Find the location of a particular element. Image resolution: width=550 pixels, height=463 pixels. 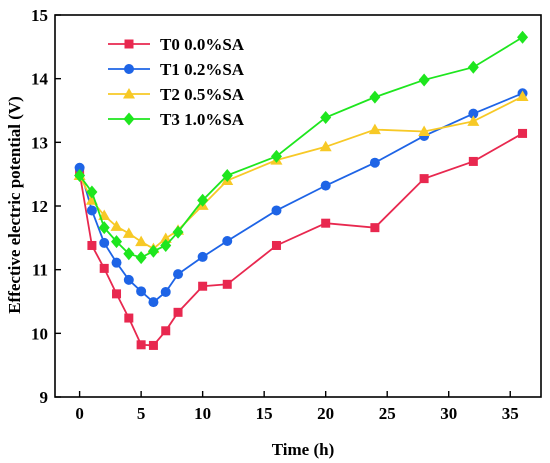

y-tick-label: 10 is located at coordinates (39, 333).